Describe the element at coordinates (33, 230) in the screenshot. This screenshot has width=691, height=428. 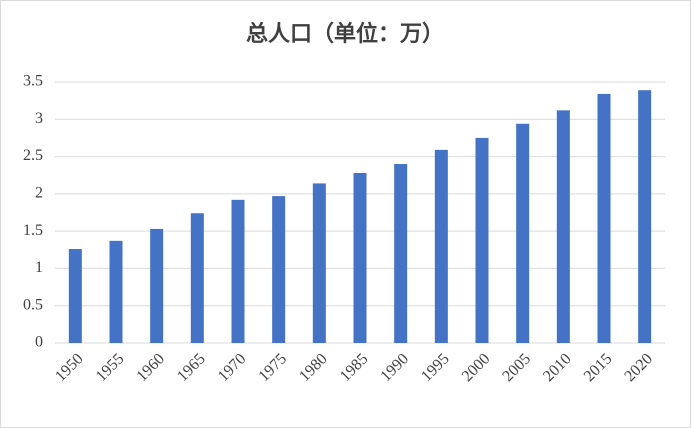
I see `y-tick-label: 1.5` at that location.